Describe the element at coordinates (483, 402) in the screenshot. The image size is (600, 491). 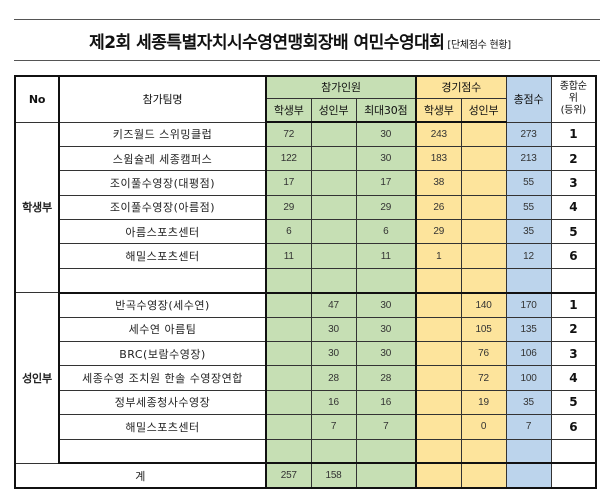
I see `score-adult: 19` at that location.